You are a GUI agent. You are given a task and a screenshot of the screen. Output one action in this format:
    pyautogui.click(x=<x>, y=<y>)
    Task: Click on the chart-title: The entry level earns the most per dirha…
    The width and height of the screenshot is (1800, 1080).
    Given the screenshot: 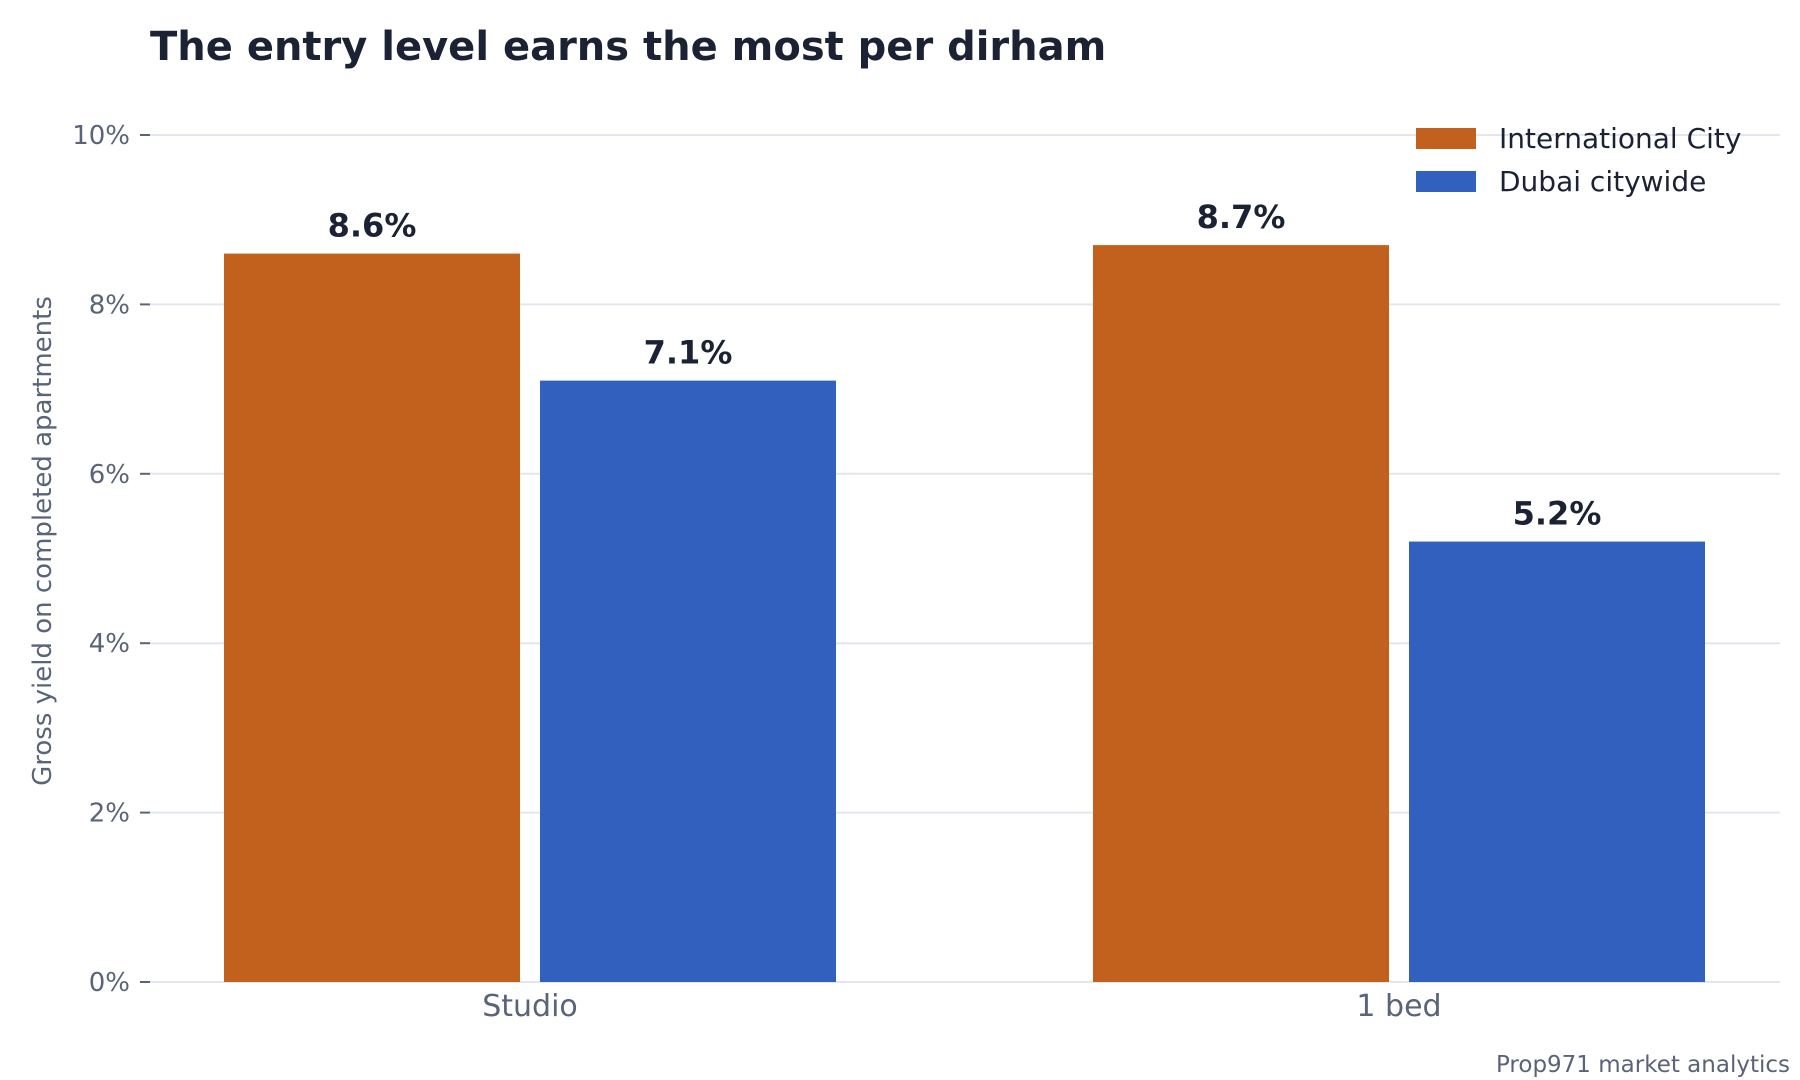 What is the action you would take?
    pyautogui.click(x=628, y=47)
    